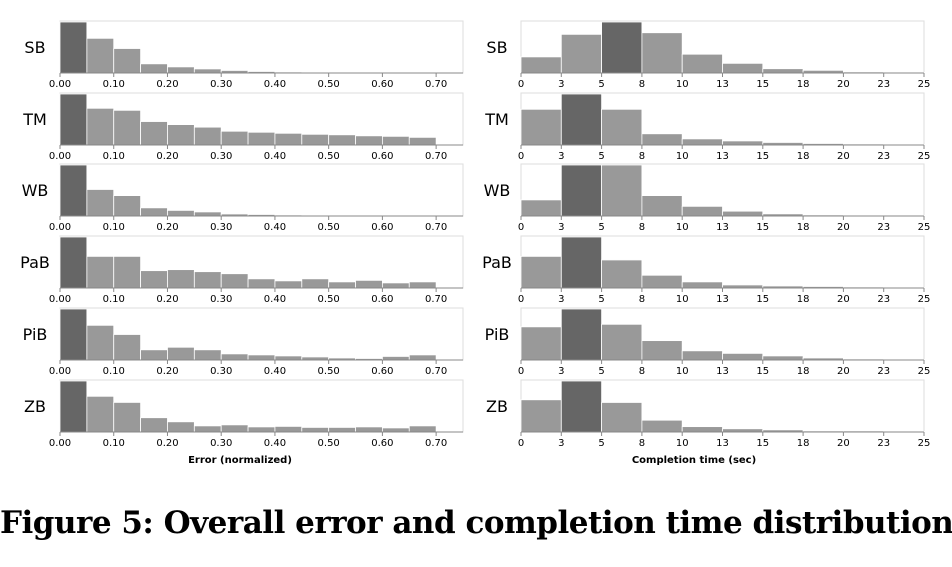 The height and width of the screenshot is (567, 952). I want to click on row-label: PiB, so click(35, 334).